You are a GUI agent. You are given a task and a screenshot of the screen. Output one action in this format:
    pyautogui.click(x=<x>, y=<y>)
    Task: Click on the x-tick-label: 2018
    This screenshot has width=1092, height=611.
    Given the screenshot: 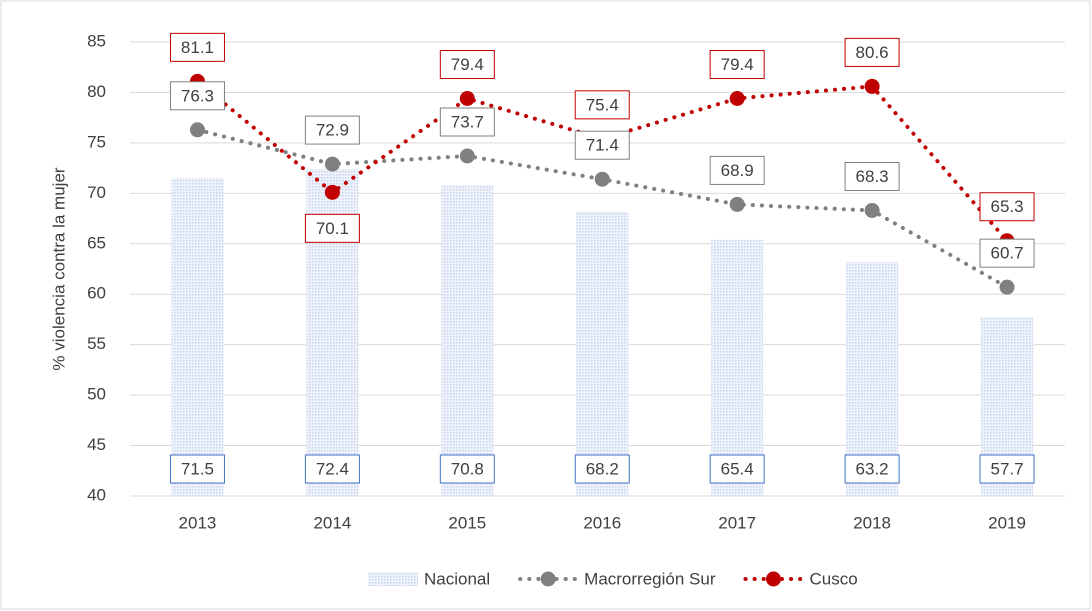 What is the action you would take?
    pyautogui.click(x=872, y=522)
    